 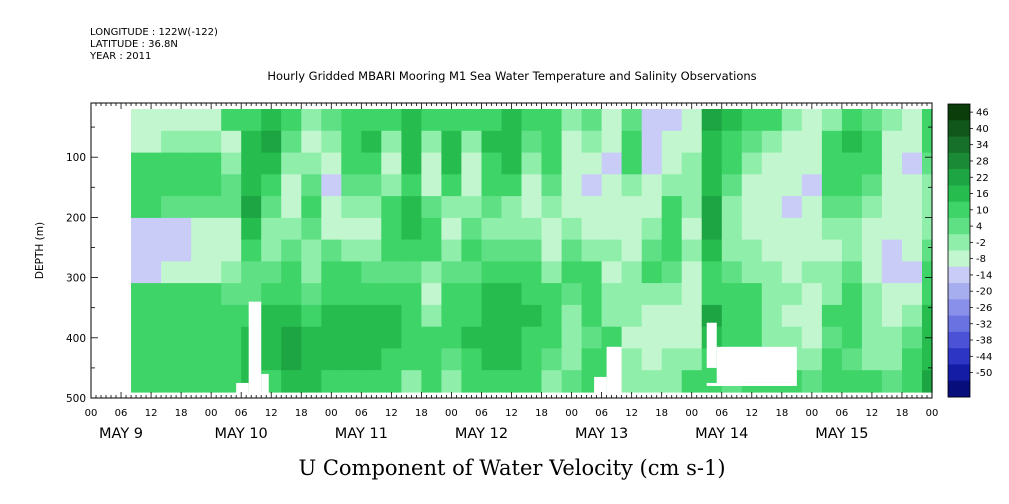 What do you see at coordinates (982, 113) in the screenshot?
I see `colorbar-label: 46` at bounding box center [982, 113].